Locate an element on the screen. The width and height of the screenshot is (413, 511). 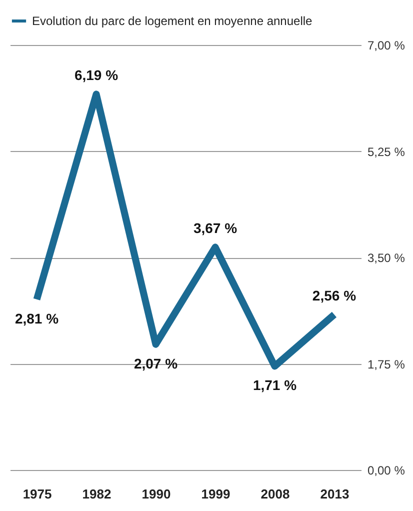
y-tick-label: 3,50 % is located at coordinates (387, 258).